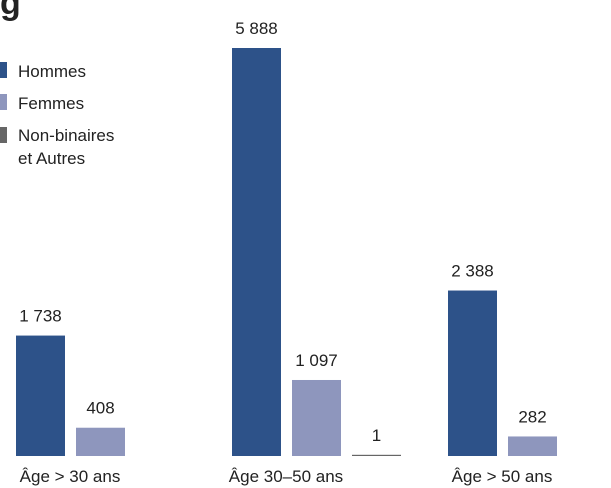  Describe the element at coordinates (286, 476) in the screenshot. I see `category-label-1: Âge 30–50 ans` at that location.